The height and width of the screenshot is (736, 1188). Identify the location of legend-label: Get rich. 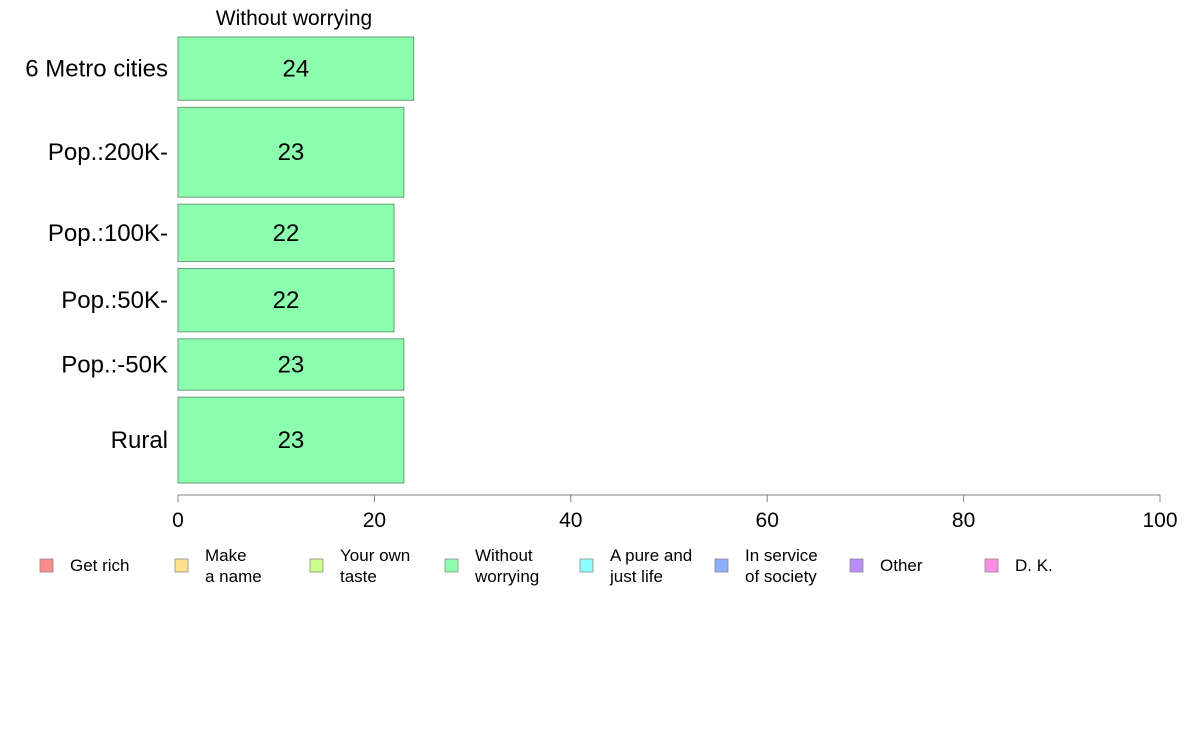
(100, 565).